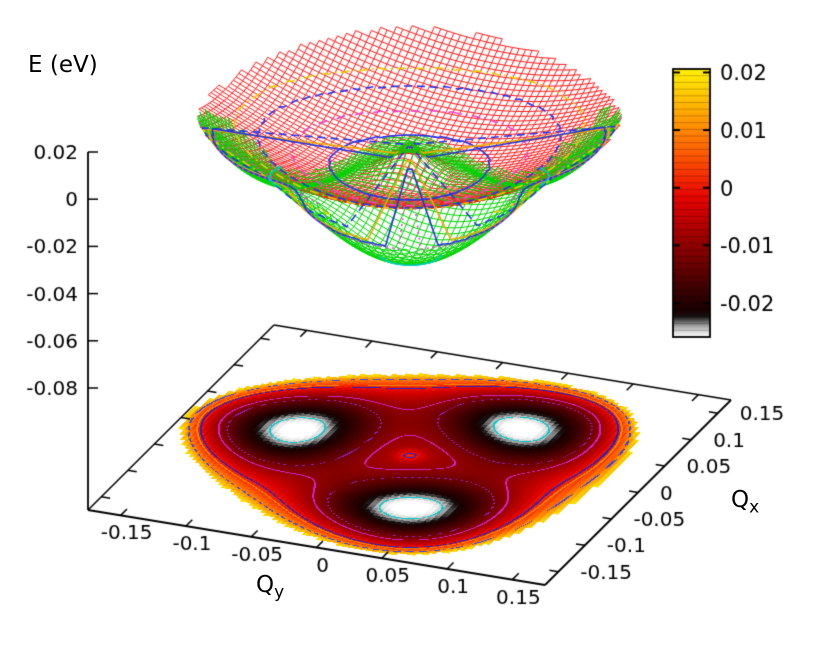 Image resolution: width=830 pixels, height=650 pixels. What do you see at coordinates (63, 65) in the screenshot?
I see `z-axis-title: E (eV)` at bounding box center [63, 65].